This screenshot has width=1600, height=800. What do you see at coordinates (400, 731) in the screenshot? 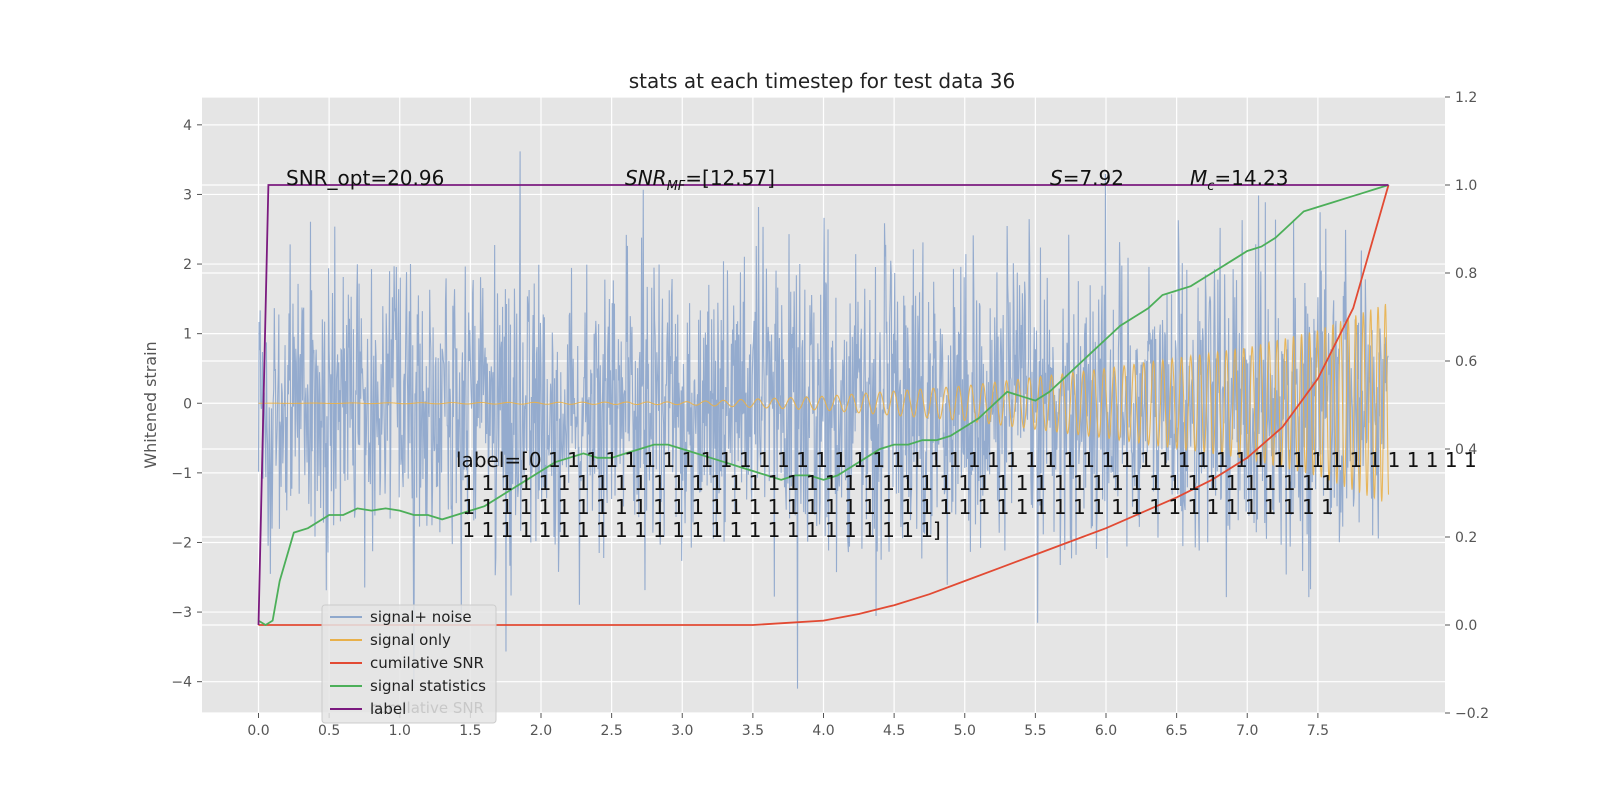
I see `x-tick-label: 1.0` at bounding box center [400, 731].